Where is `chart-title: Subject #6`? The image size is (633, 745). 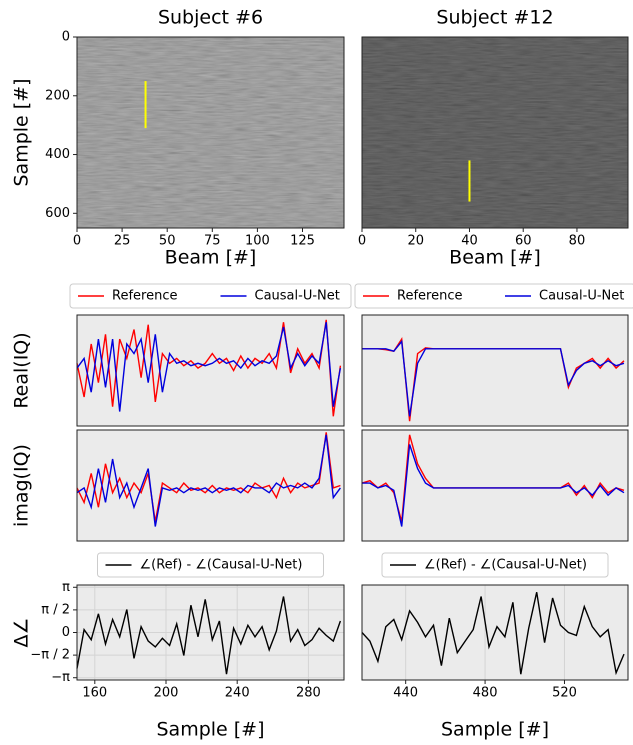 chart-title: Subject #6 is located at coordinates (210, 18).